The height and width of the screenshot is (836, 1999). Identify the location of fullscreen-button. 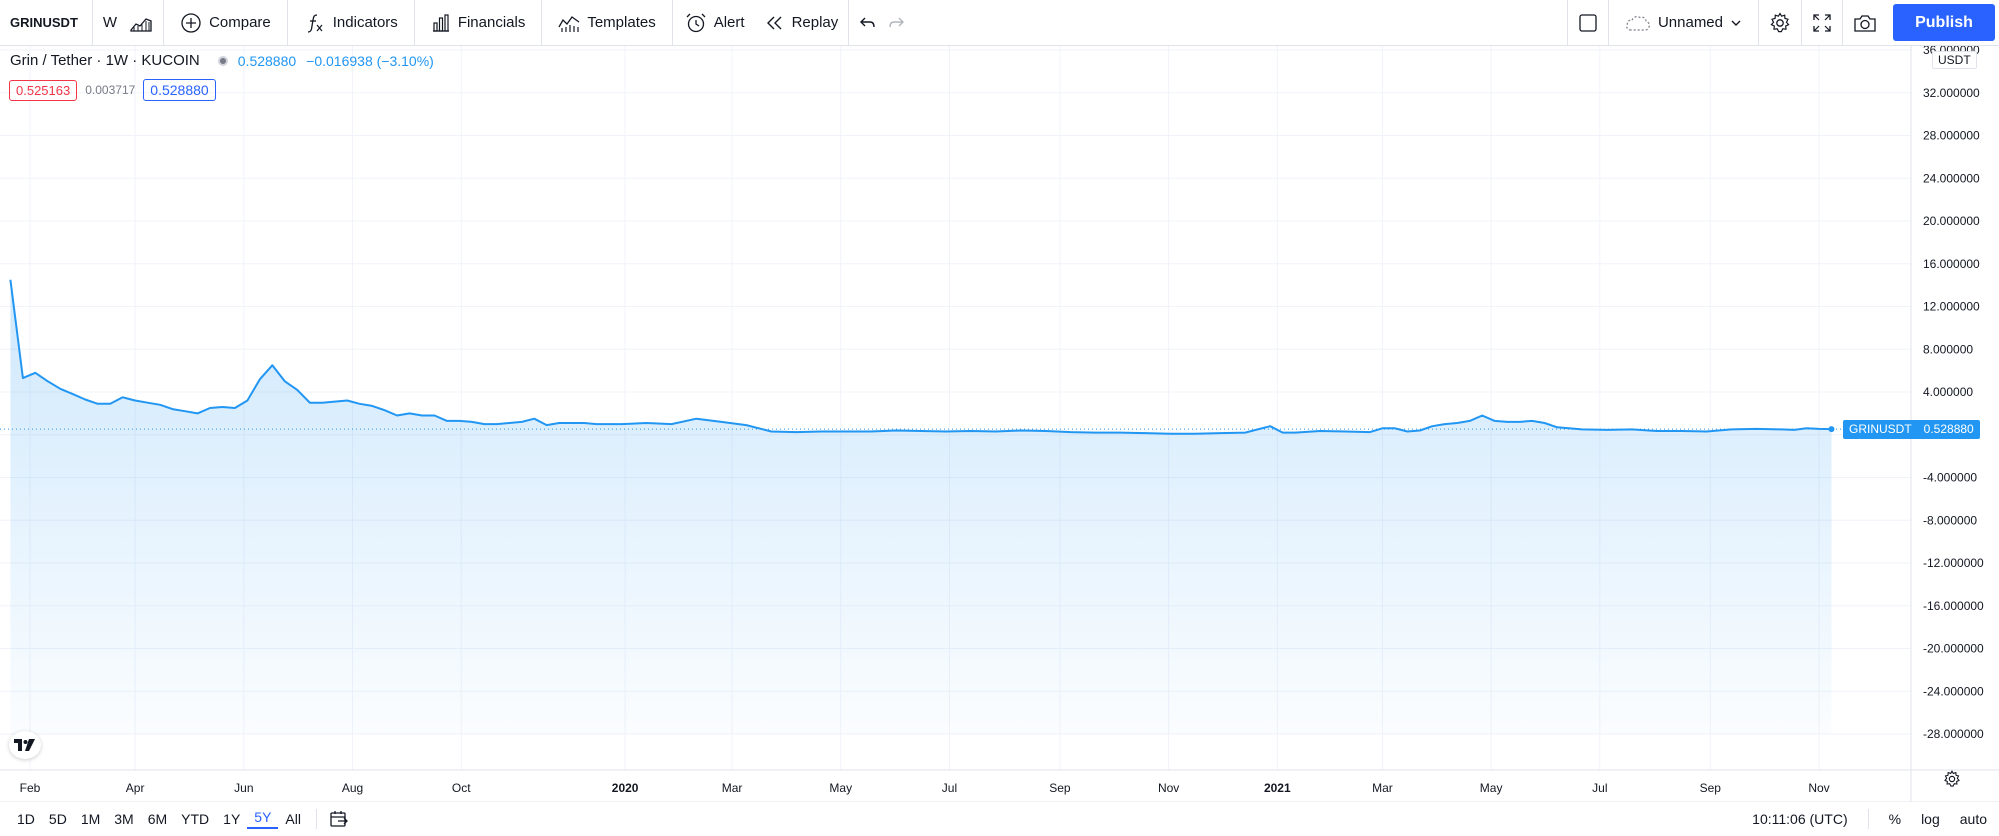
(1822, 23).